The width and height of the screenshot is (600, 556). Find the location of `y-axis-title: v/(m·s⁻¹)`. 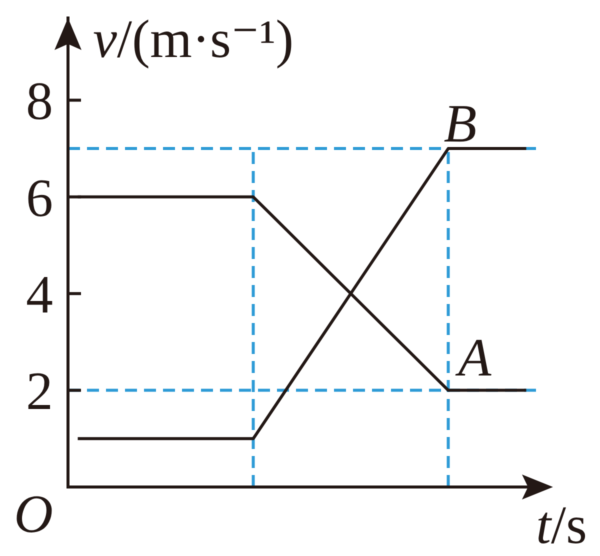

y-axis-title: v/(m·s⁻¹) is located at coordinates (193, 39).